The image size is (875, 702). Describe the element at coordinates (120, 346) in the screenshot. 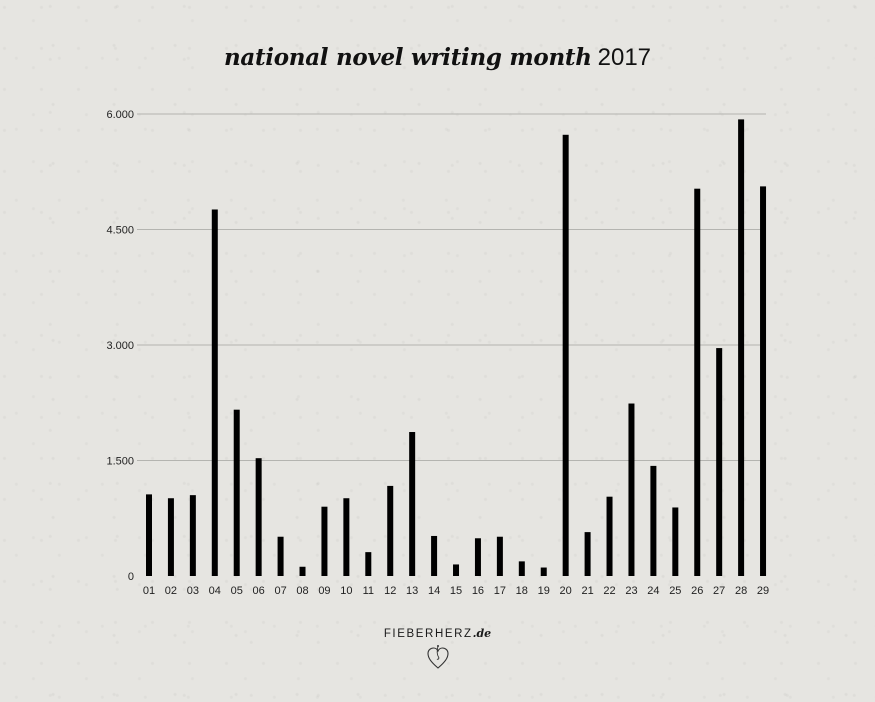

I see `y-tick-label: 3.000` at that location.